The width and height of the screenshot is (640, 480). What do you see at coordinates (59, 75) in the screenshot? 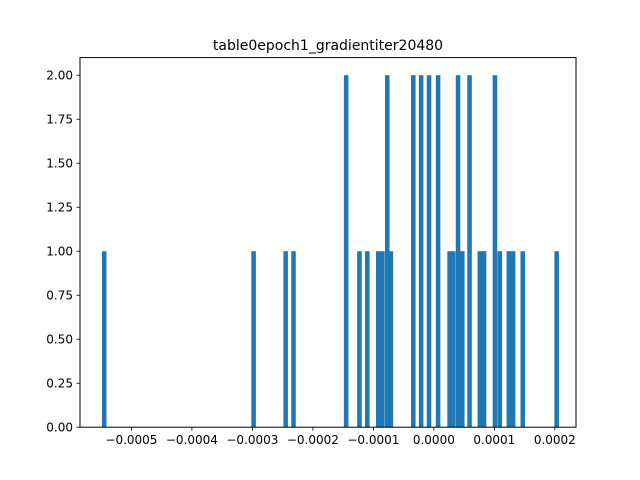
I see `y-tick-label: 2.00` at bounding box center [59, 75].